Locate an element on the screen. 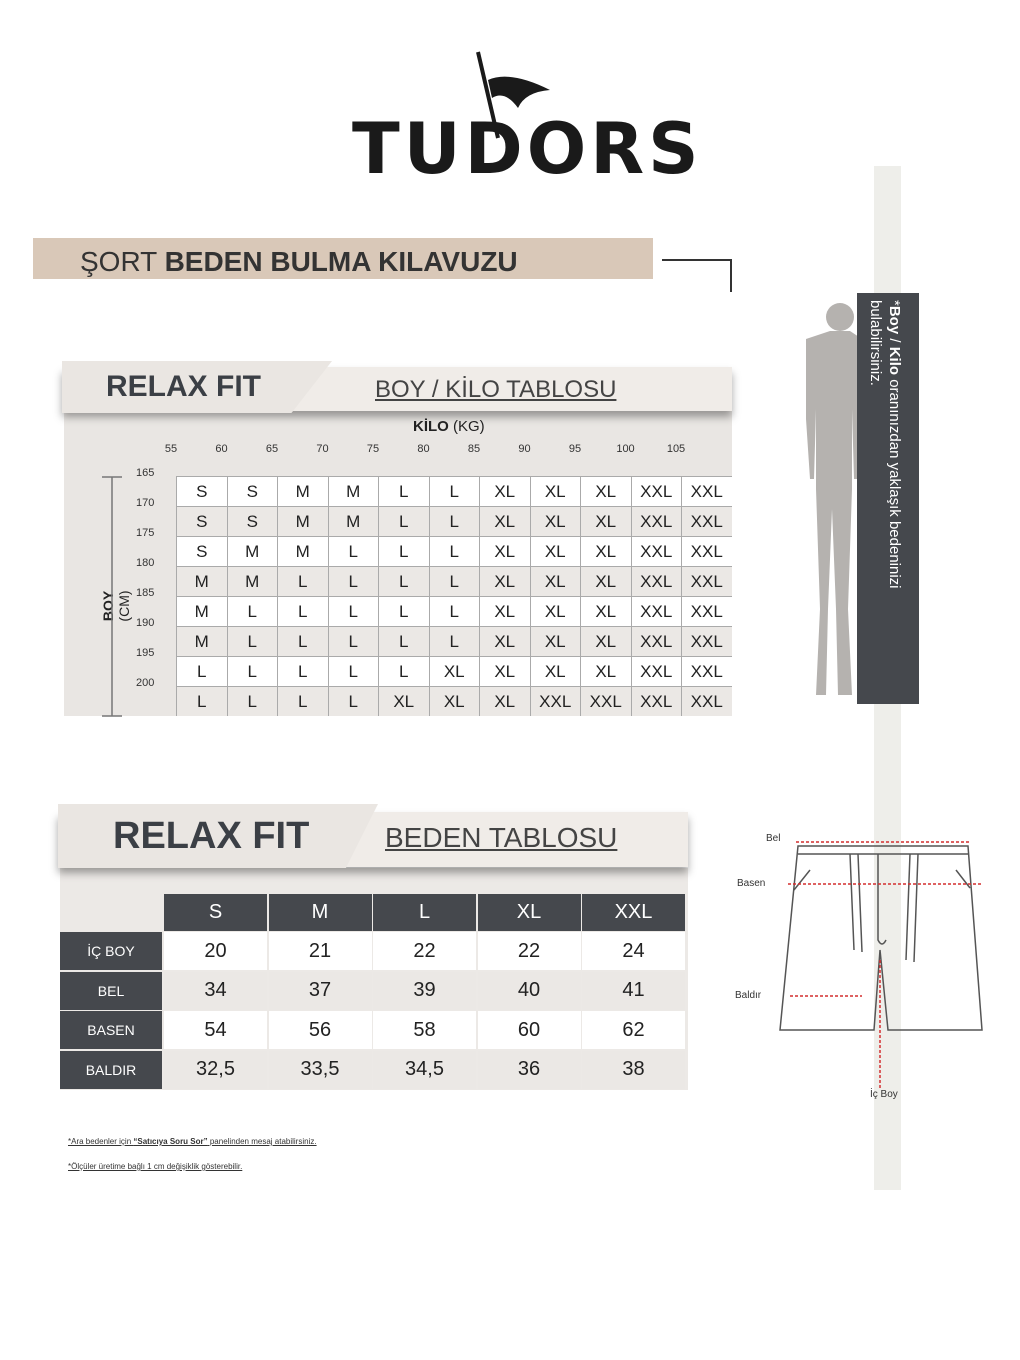 Image resolution: width=1020 pixels, height=1360 pixels. measure-value: 24 is located at coordinates (633, 951).